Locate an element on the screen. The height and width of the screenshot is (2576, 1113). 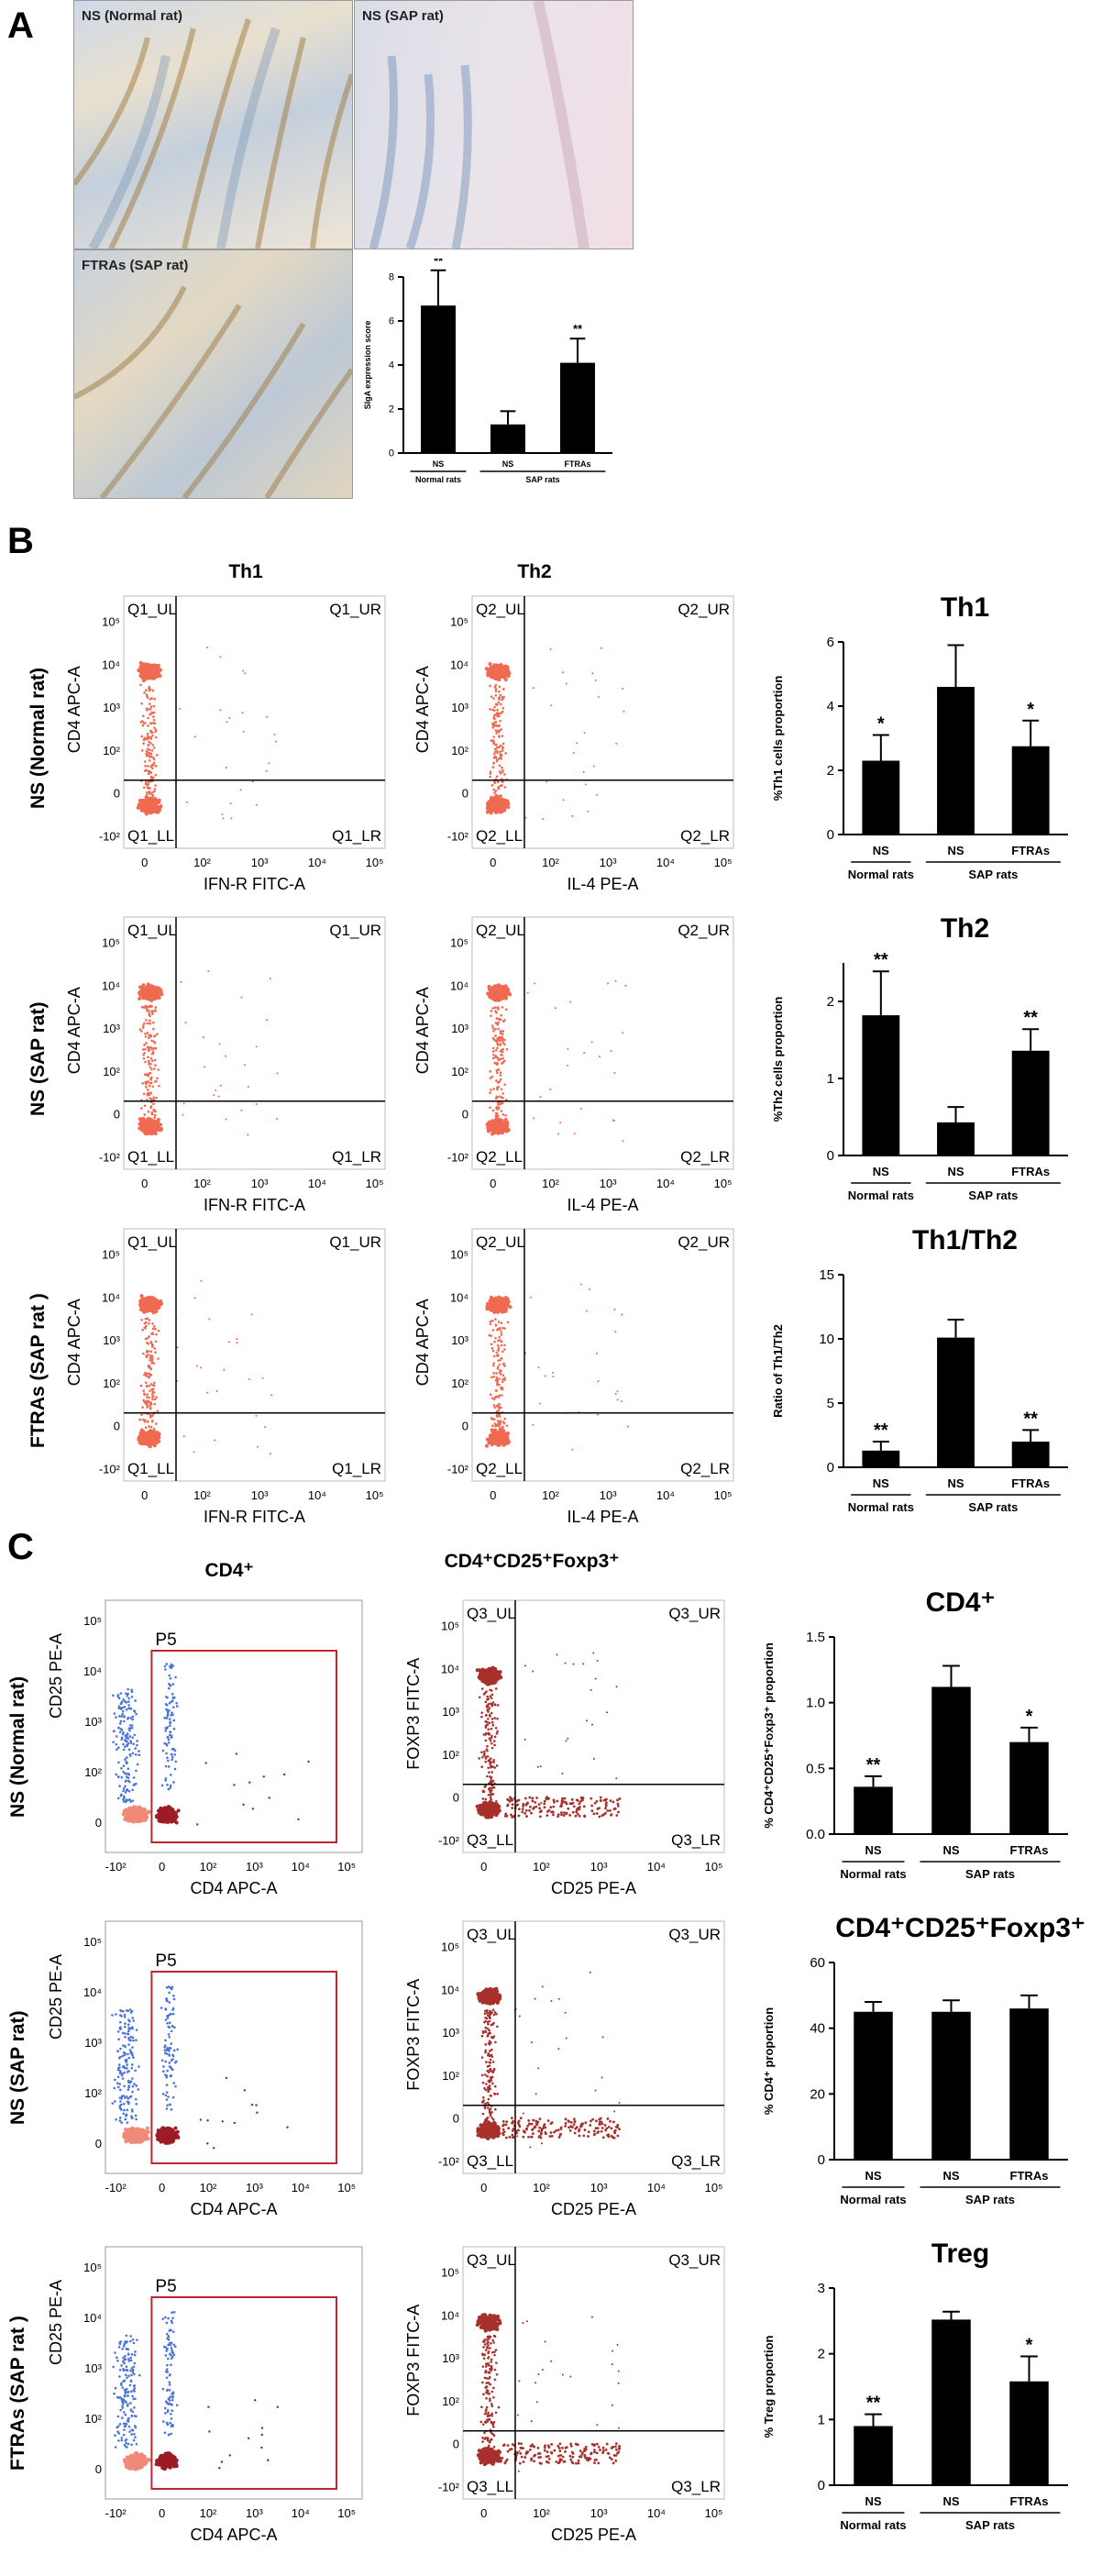
histology-image-sap: NS (SAP rat) is located at coordinates (494, 124).